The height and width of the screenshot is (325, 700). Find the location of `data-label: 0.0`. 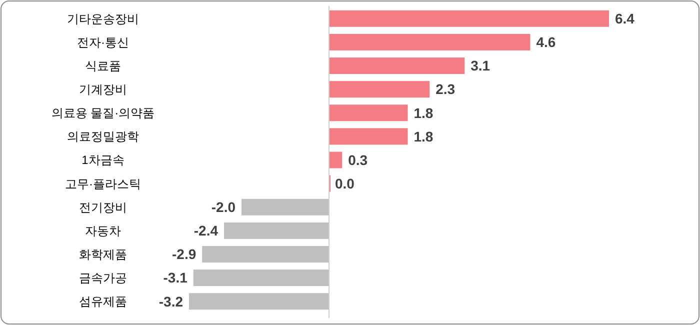

data-label: 0.0 is located at coordinates (345, 183).